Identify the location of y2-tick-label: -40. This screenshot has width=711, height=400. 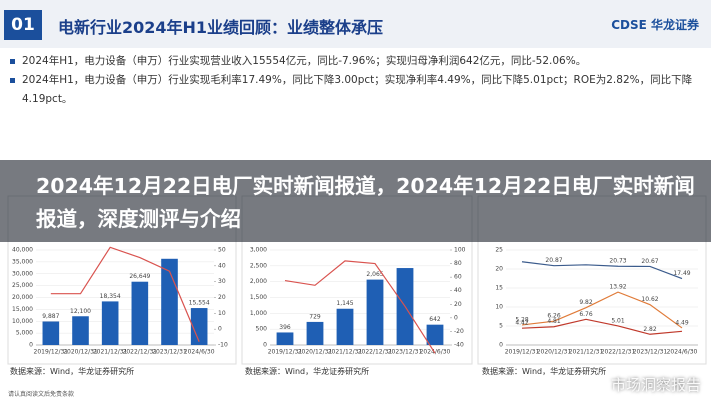
(459, 345).